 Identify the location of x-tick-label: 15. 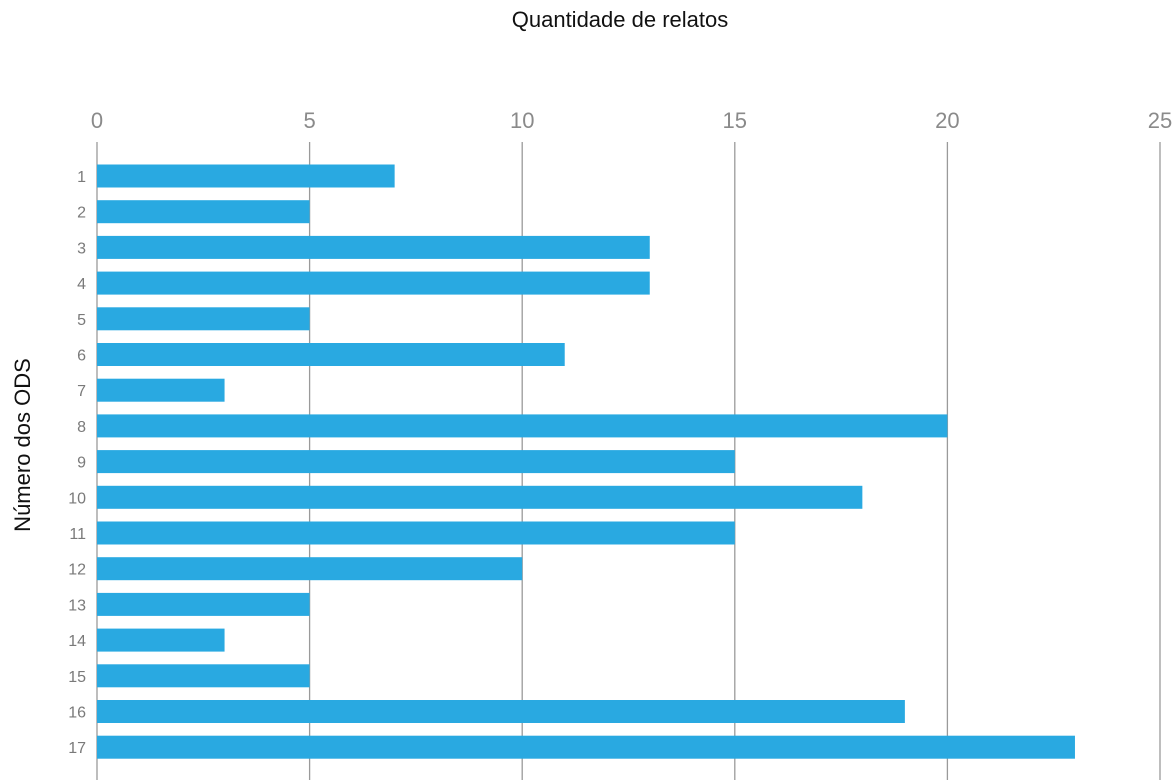
(735, 120).